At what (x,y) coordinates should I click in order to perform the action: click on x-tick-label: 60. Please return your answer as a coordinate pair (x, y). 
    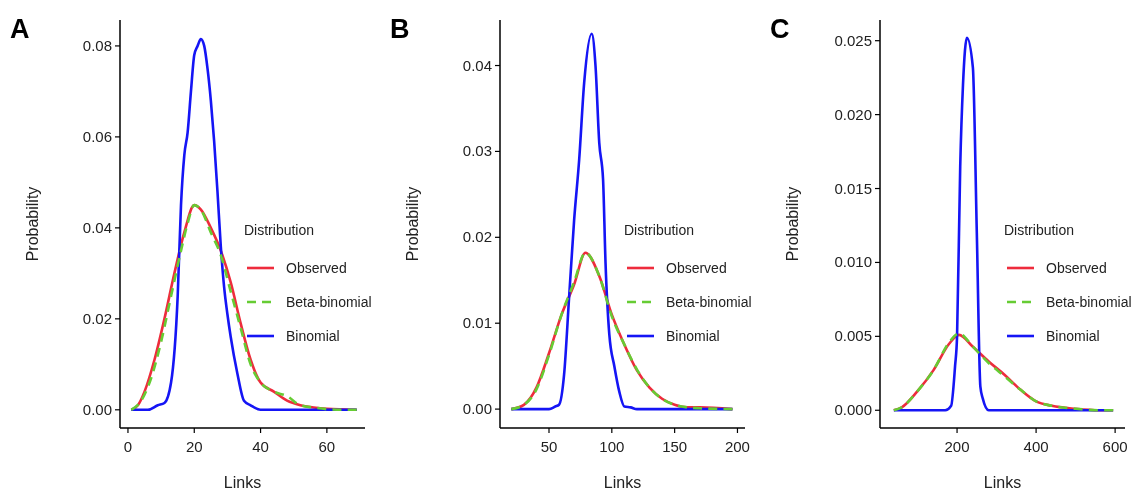
    Looking at the image, I should click on (327, 446).